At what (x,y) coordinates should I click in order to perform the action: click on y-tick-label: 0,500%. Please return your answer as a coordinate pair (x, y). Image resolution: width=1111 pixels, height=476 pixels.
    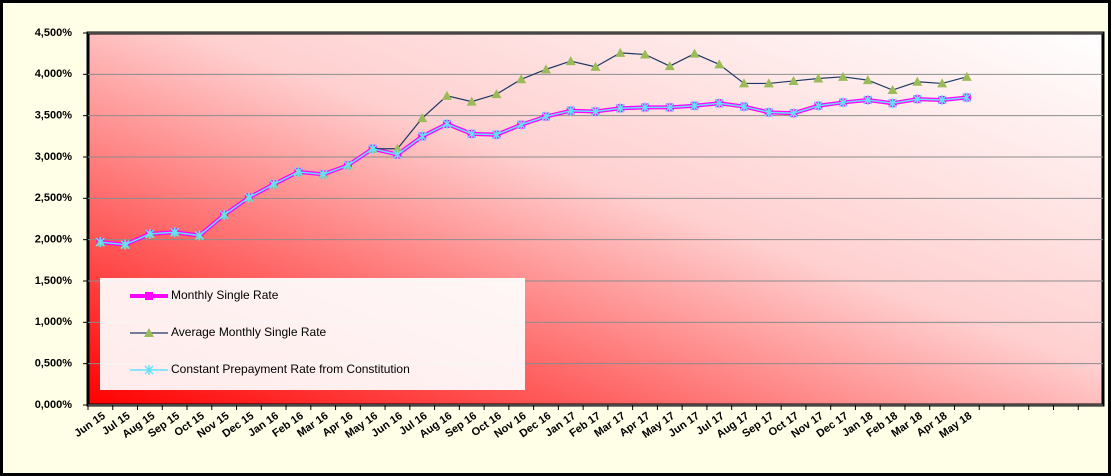
    Looking at the image, I should click on (54, 364).